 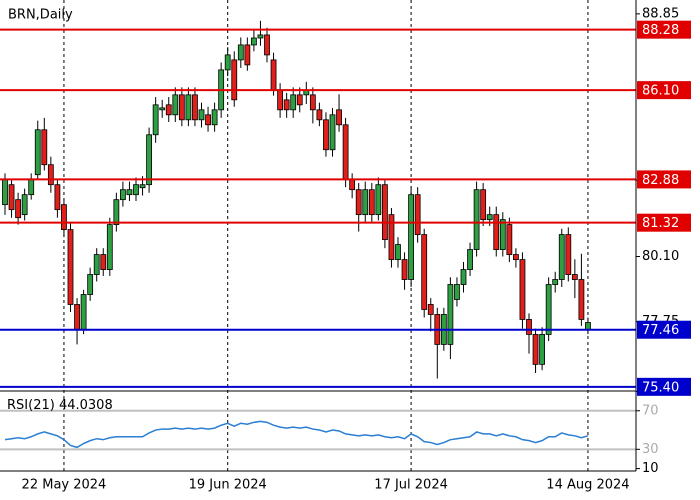 What do you see at coordinates (228, 485) in the screenshot?
I see `x-tick-label: 19 Jun 2024` at bounding box center [228, 485].